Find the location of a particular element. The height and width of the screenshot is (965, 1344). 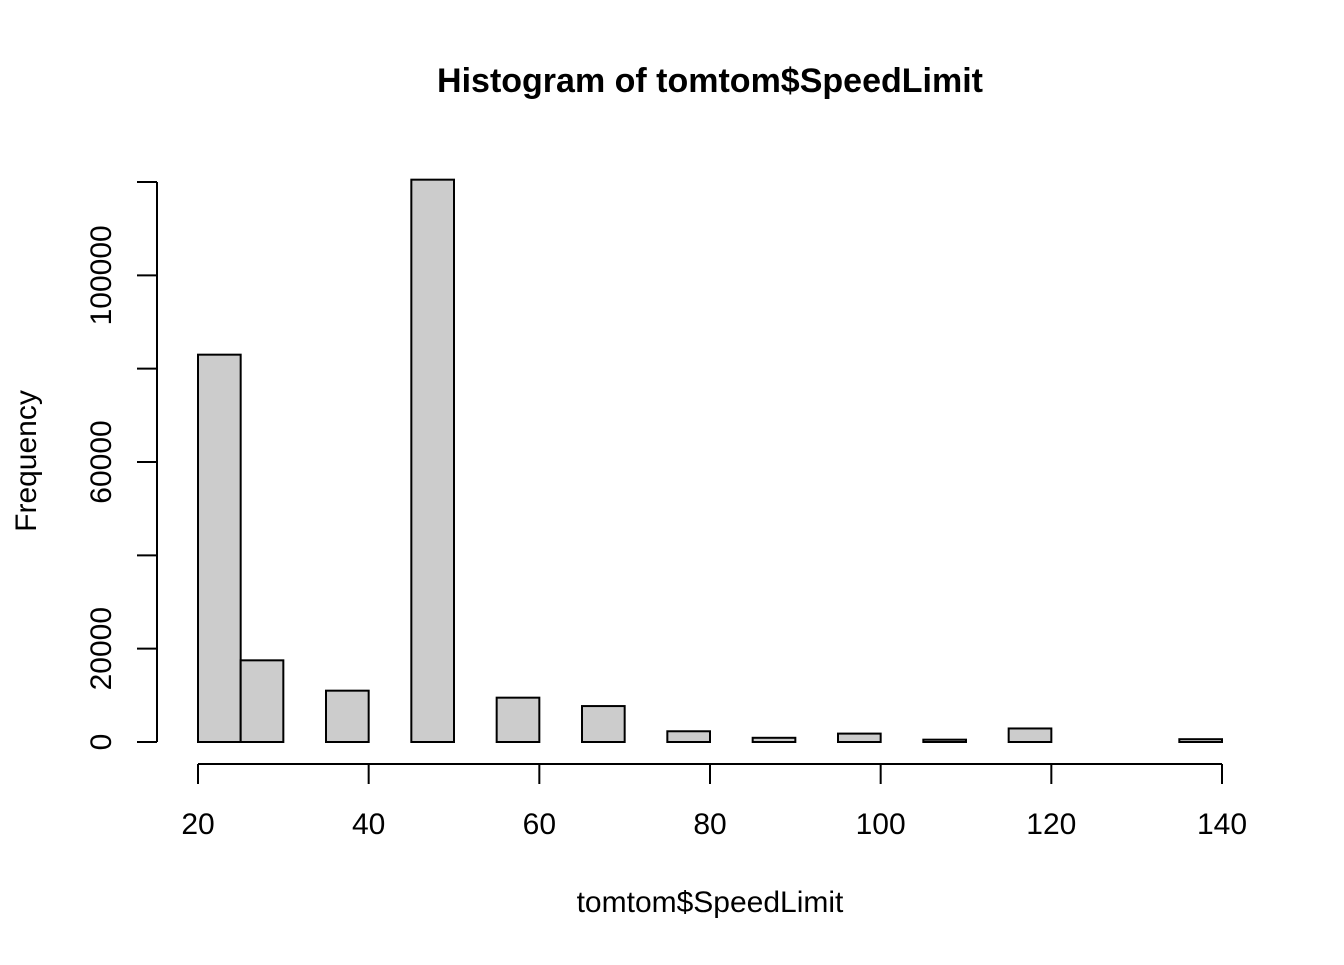

x-tick-label-80: 80 is located at coordinates (709, 824).